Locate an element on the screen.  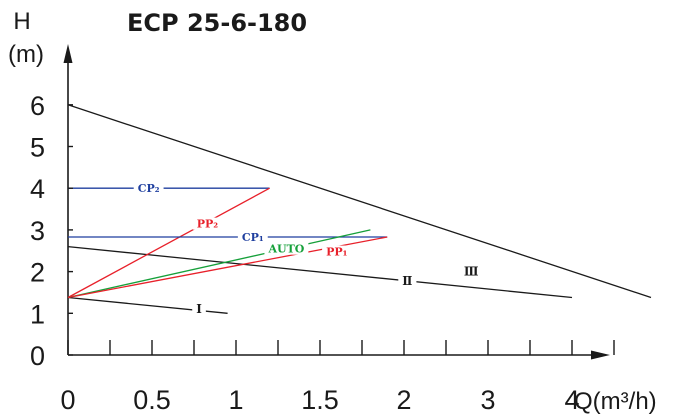
x-axis-arrow-icon is located at coordinates (600, 355).